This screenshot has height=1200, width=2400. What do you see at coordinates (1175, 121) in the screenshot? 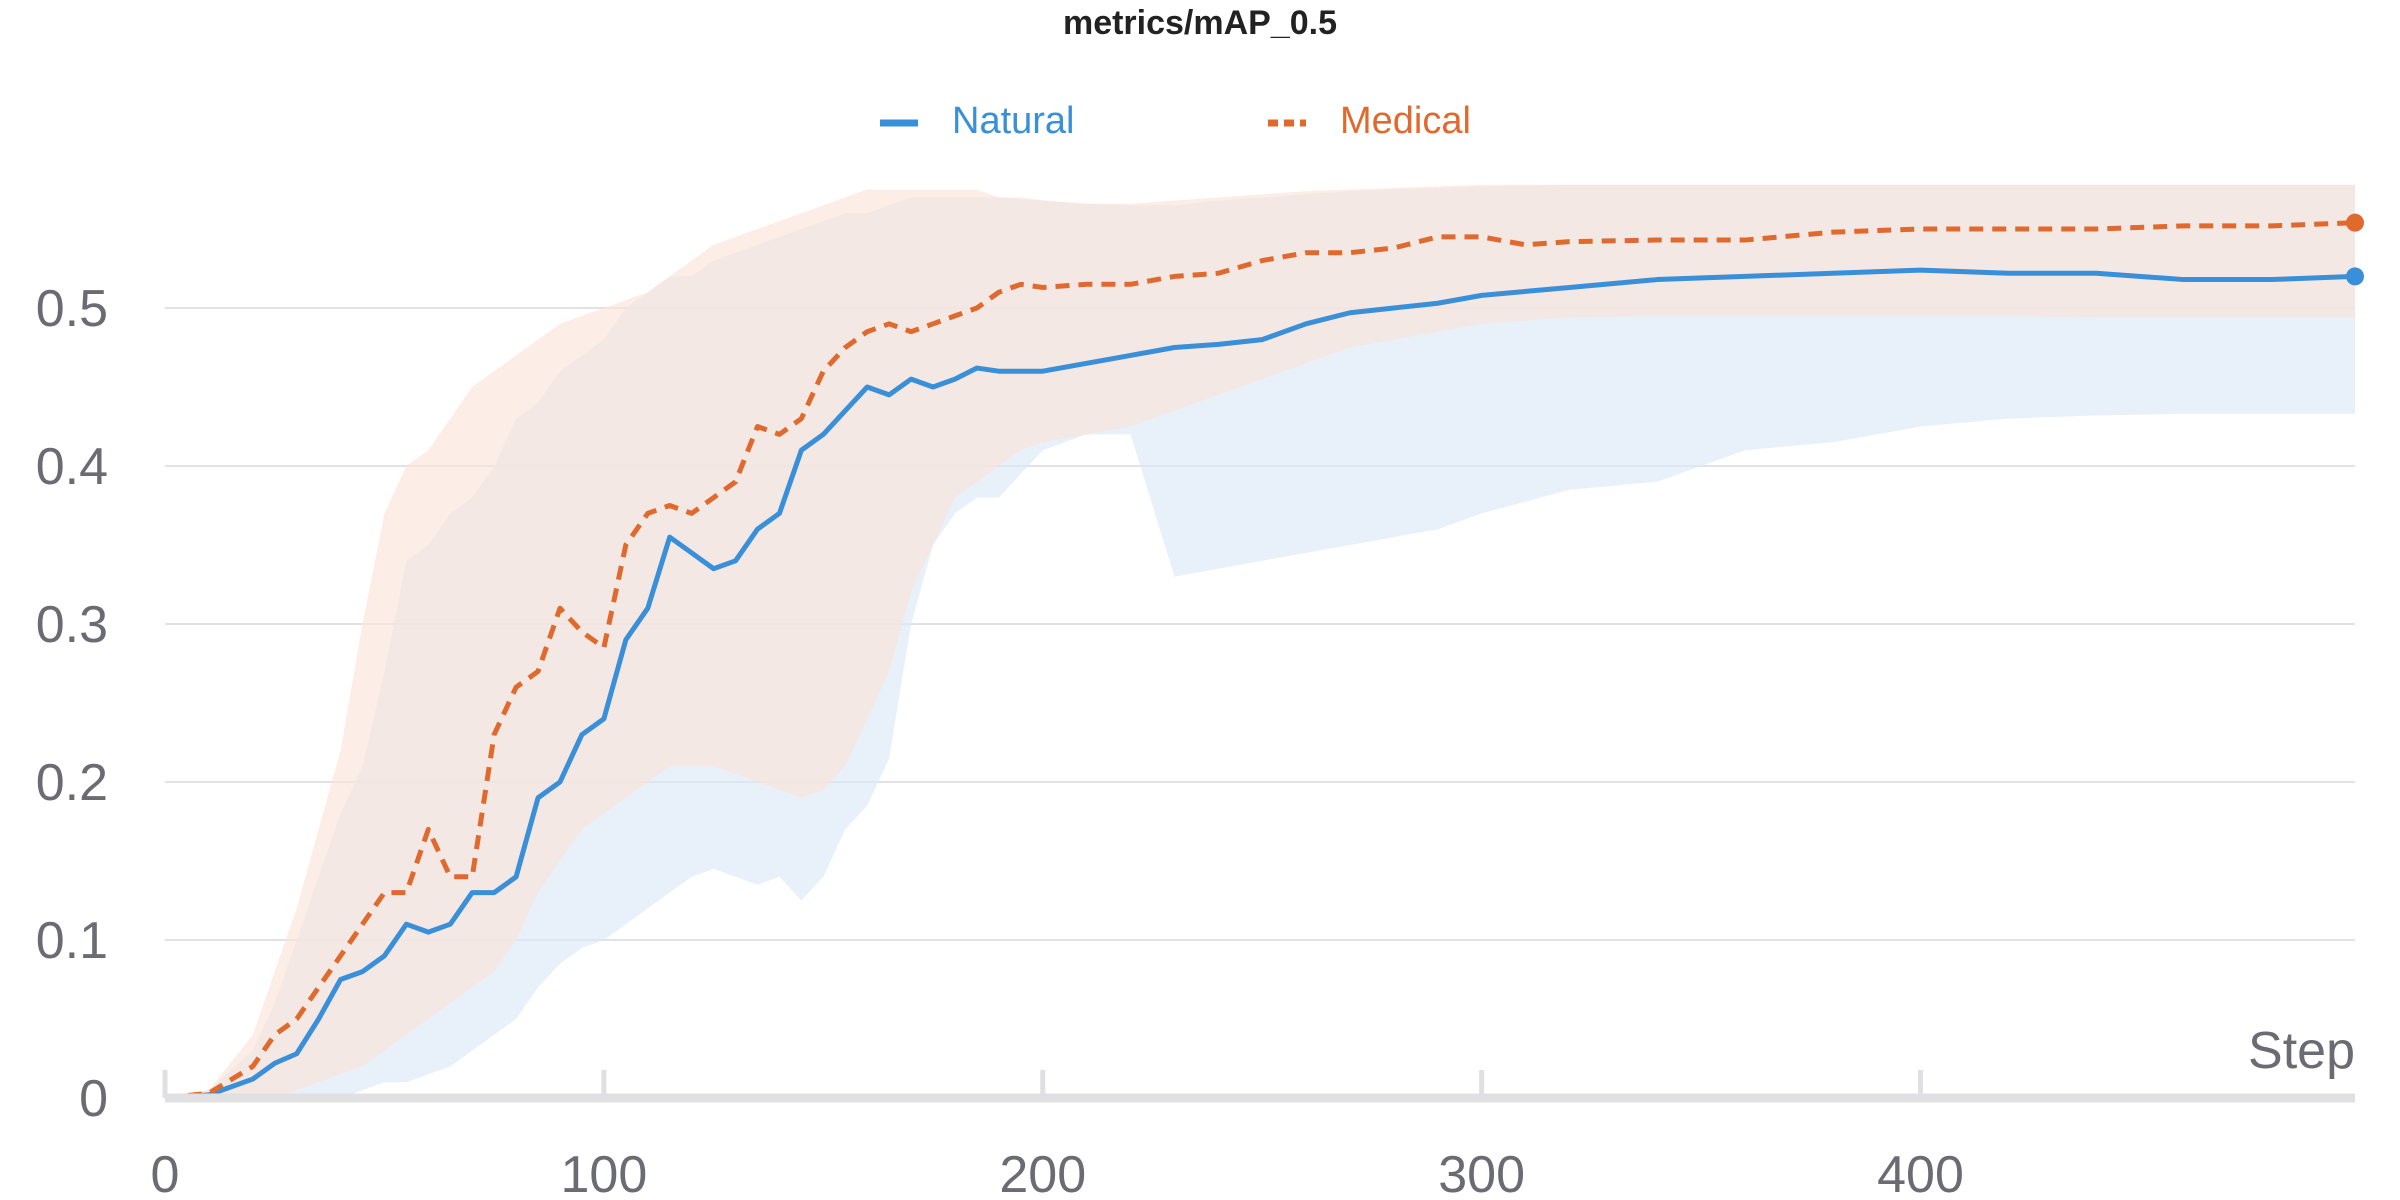
I see `legend: Natural Medical` at bounding box center [1175, 121].